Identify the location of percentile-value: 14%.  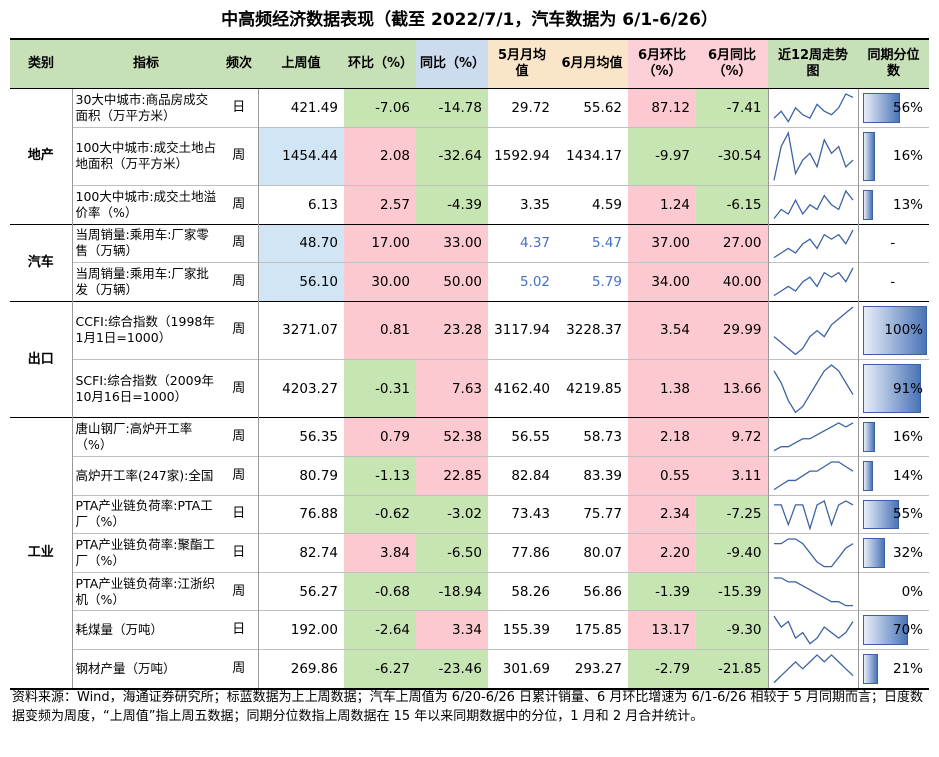
(907, 475).